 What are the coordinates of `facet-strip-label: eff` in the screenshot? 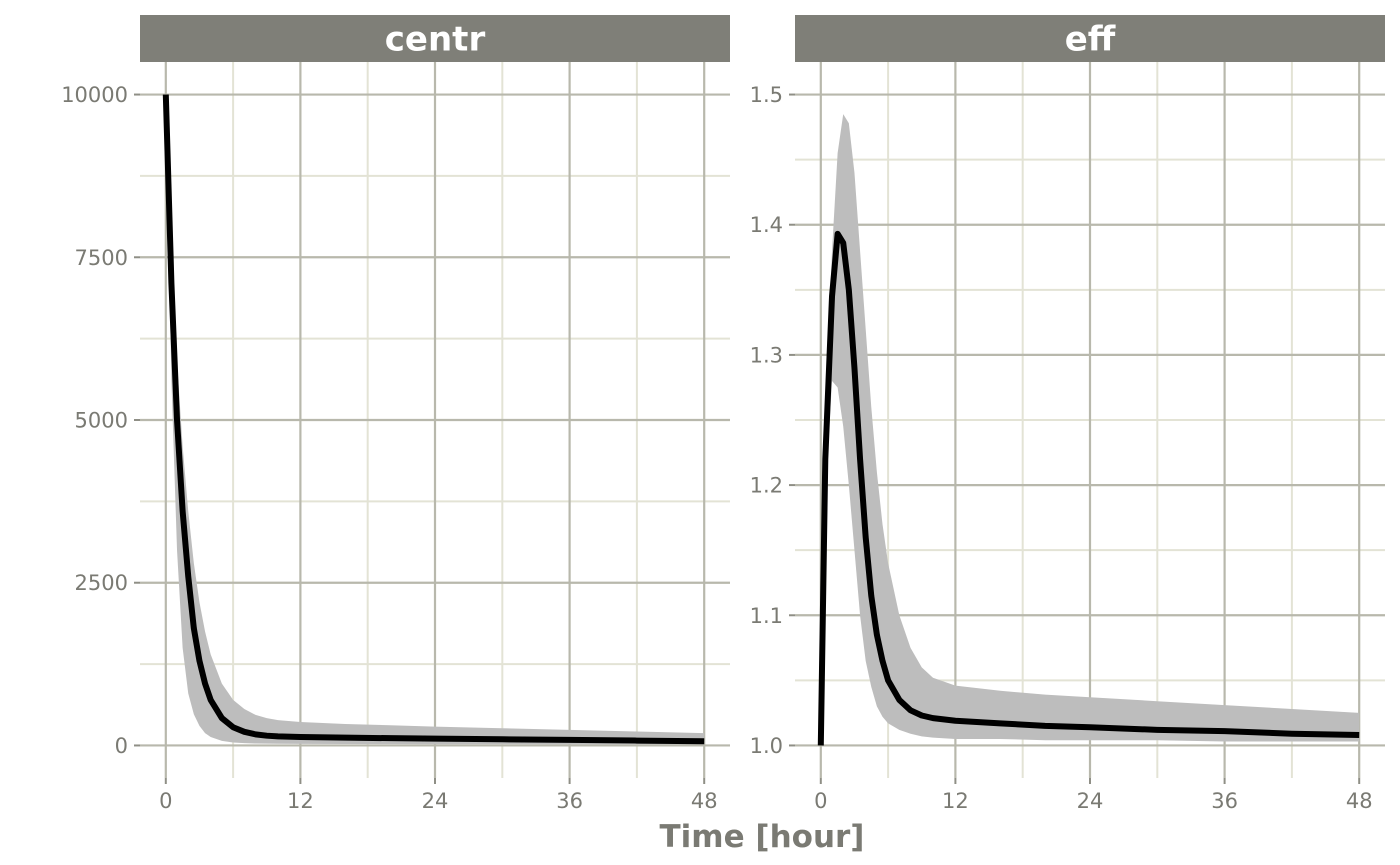 It's located at (1090, 40).